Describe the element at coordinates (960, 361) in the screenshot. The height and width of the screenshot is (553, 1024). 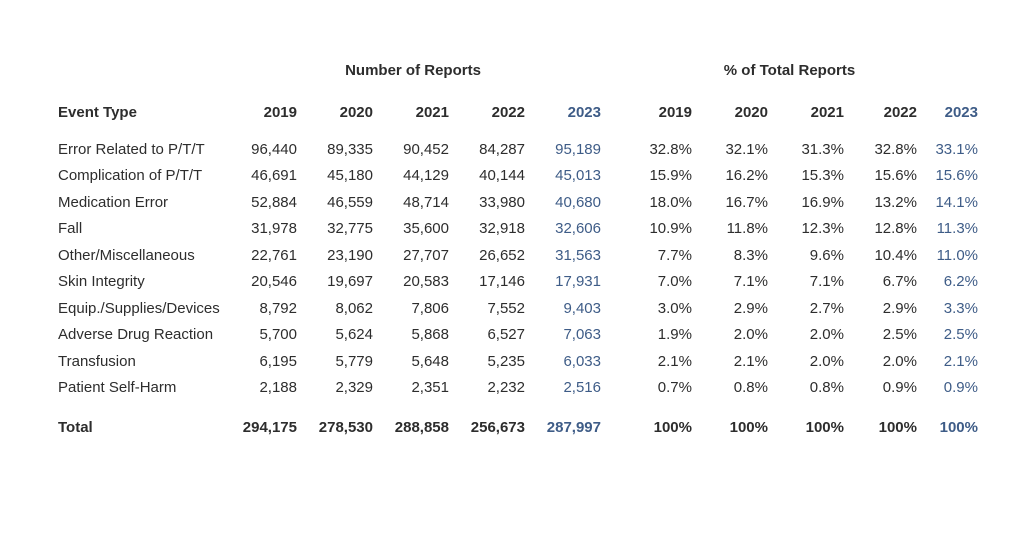
I see `percent-cell-current: 2.1%` at that location.